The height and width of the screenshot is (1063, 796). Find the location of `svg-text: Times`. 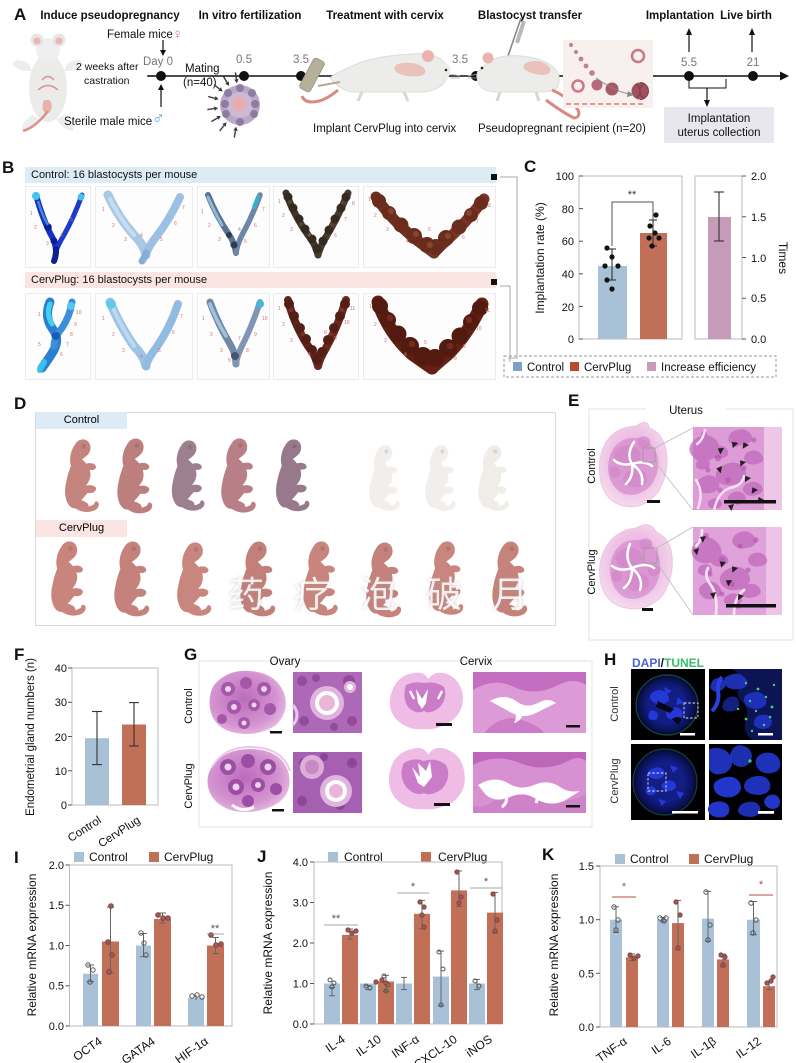

svg-text: Times is located at coordinates (783, 258).